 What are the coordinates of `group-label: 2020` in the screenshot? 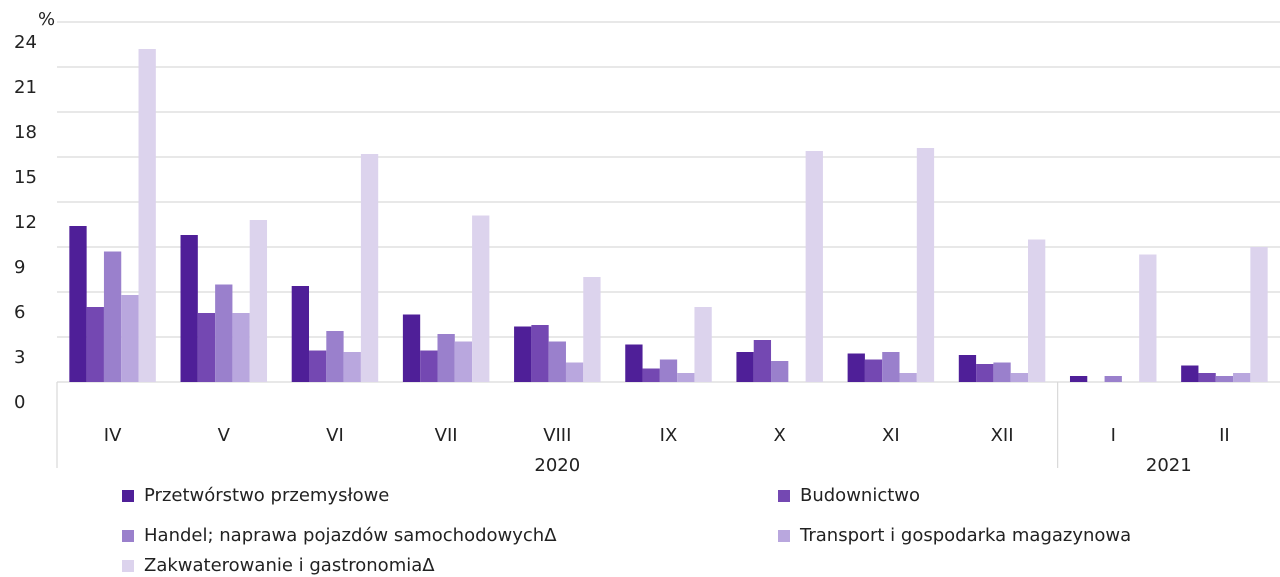 It's located at (557, 465).